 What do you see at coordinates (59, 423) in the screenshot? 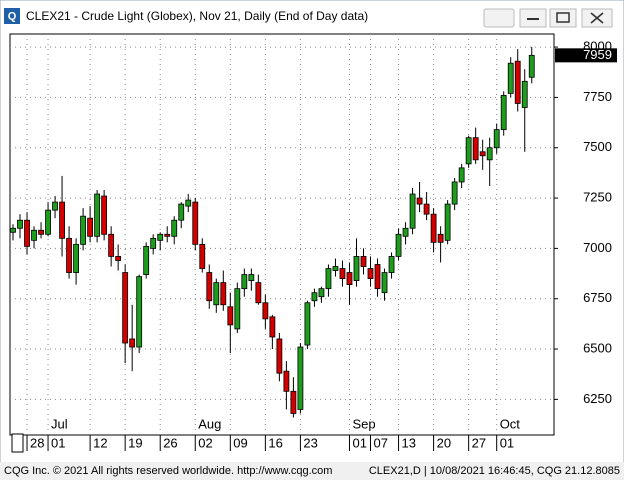
I see `month-label: Jul` at bounding box center [59, 423].